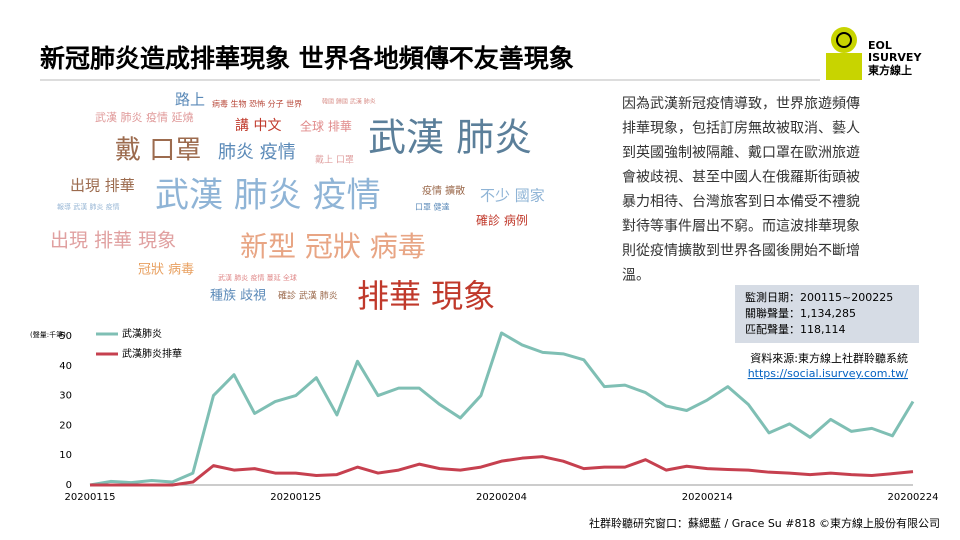  I want to click on word: 病毒 生物 恐怖 分子 世界, so click(257, 104).